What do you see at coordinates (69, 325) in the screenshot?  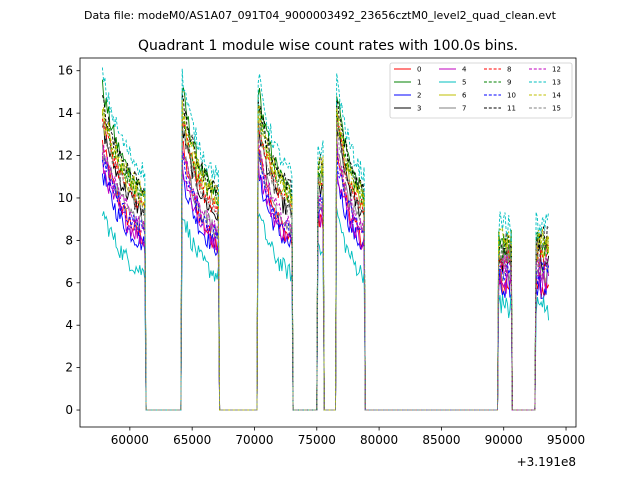 I see `y-tick-label: 4` at bounding box center [69, 325].